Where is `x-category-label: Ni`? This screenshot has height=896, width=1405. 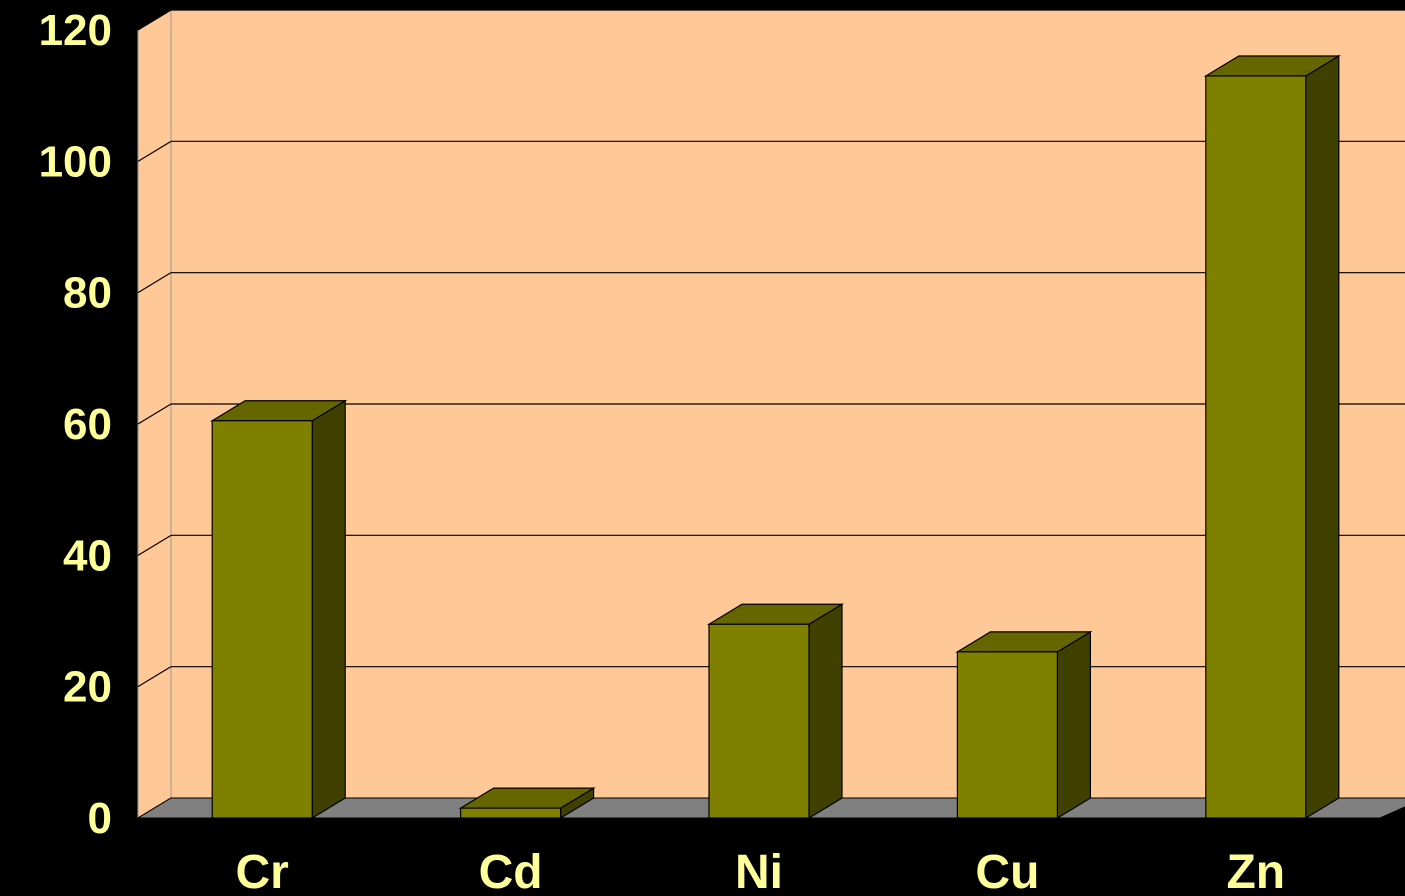
x-category-label: Ni is located at coordinates (759, 871).